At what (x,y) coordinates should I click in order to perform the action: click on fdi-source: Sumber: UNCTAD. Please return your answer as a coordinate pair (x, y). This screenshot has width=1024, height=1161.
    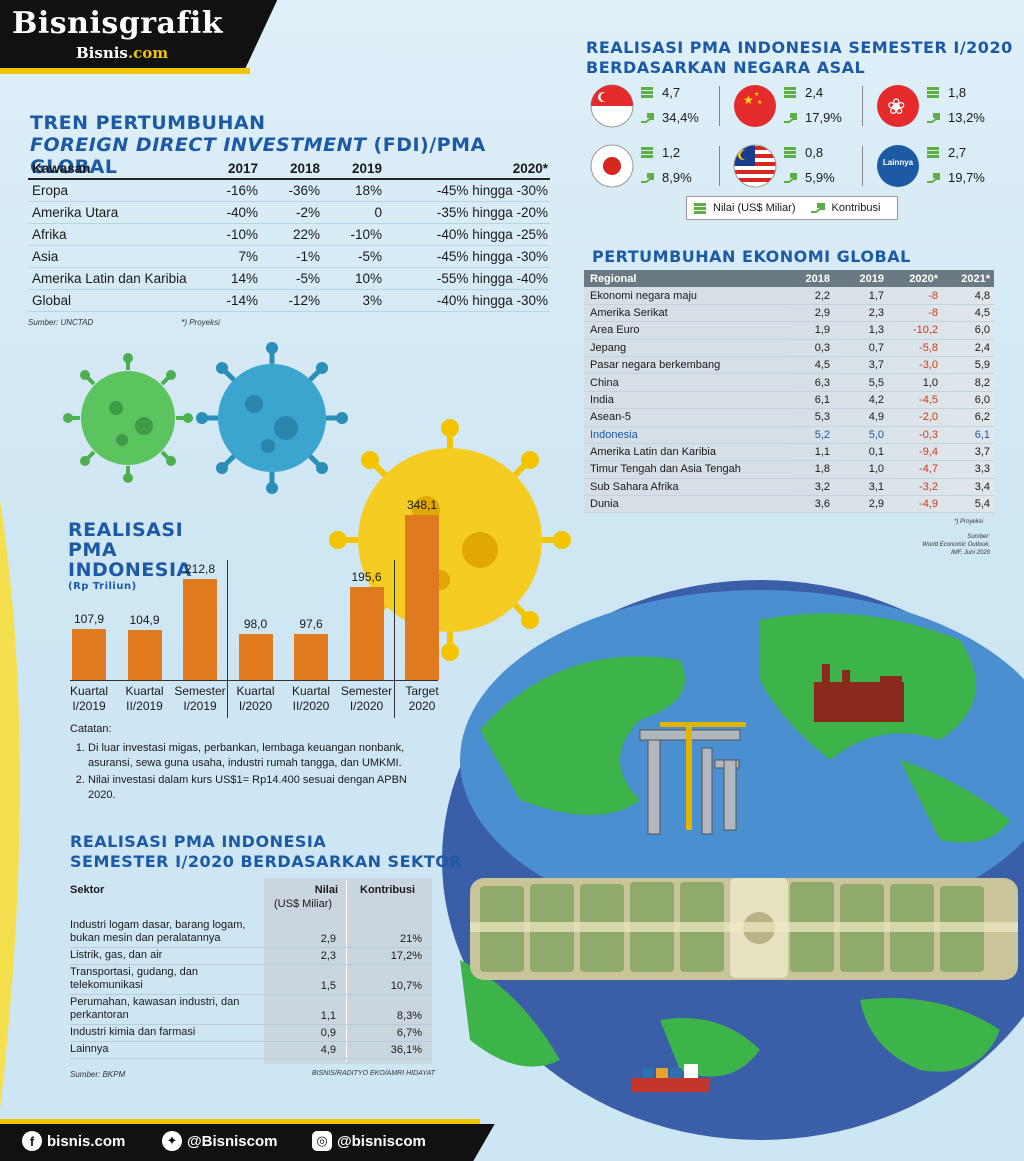
    Looking at the image, I should click on (61, 322).